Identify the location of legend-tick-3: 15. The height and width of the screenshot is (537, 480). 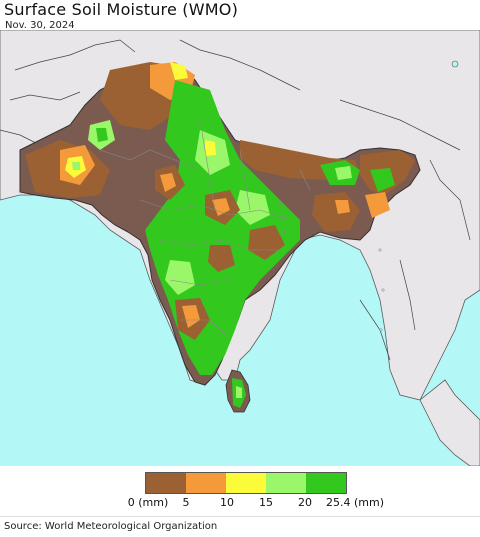
(266, 502).